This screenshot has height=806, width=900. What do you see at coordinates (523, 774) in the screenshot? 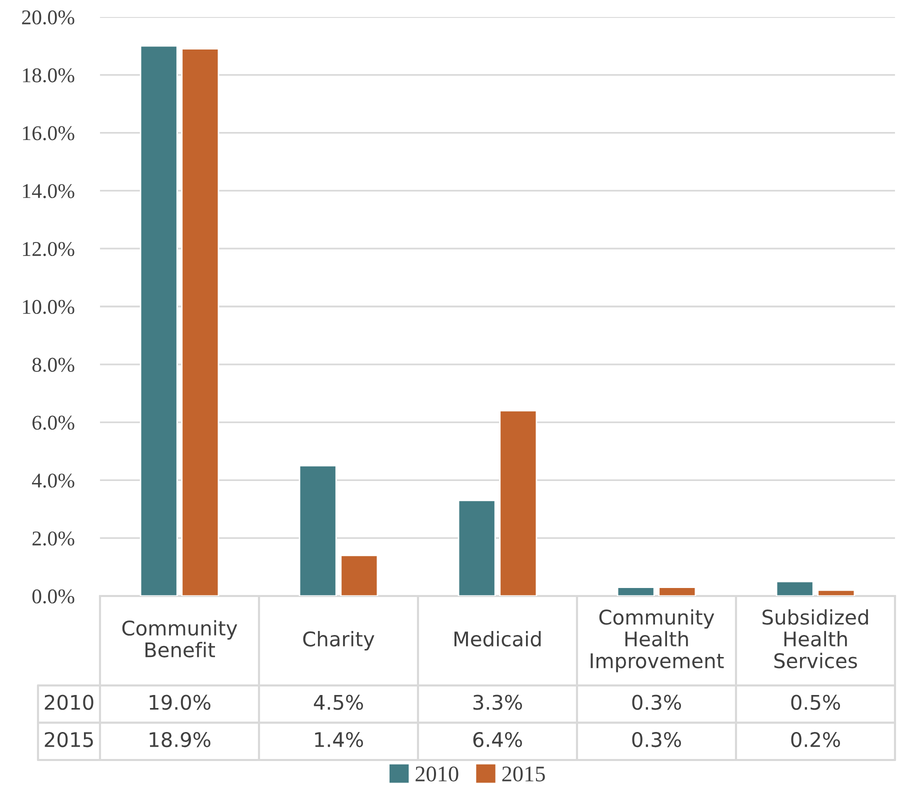
I see `legend-label: 2015` at bounding box center [523, 774].